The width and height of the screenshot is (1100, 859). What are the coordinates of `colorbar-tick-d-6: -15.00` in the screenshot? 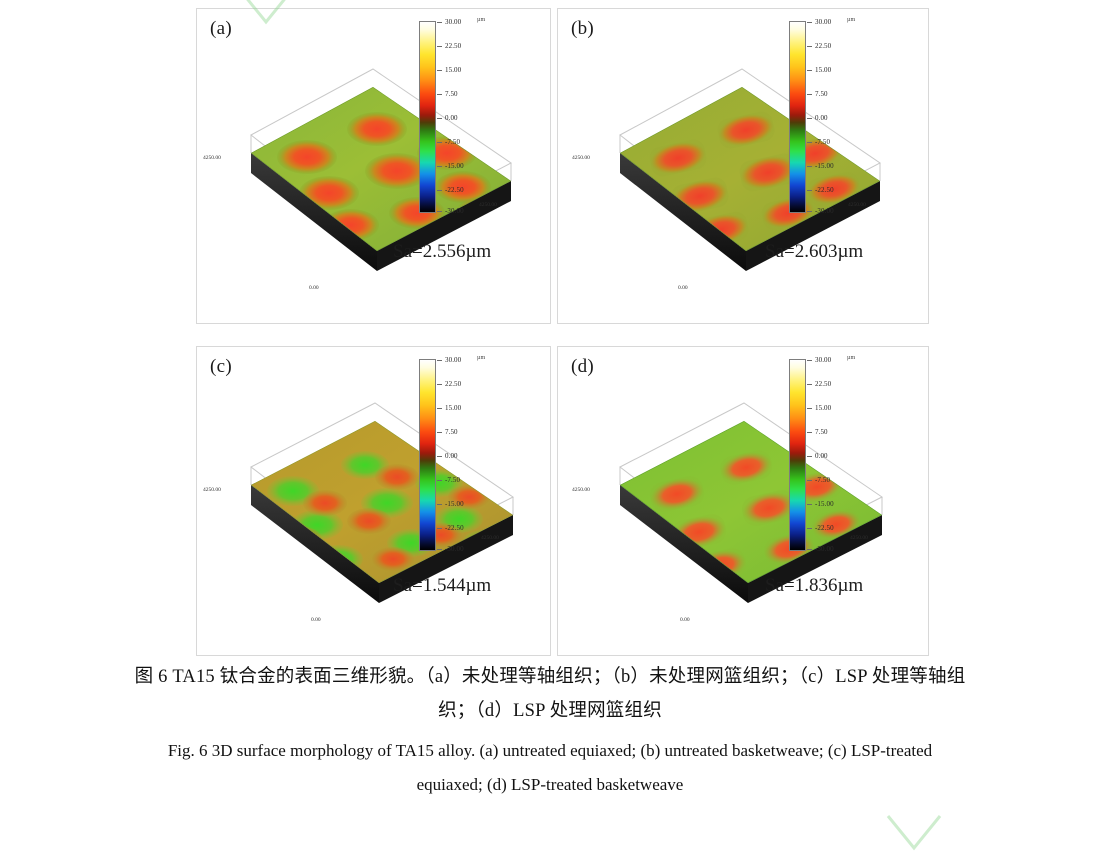 It's located at (824, 504).